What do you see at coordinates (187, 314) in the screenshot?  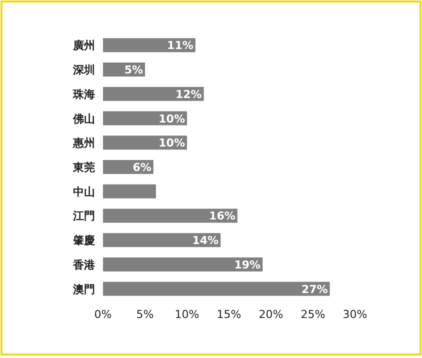 I see `x-tick-label: 10%` at bounding box center [187, 314].